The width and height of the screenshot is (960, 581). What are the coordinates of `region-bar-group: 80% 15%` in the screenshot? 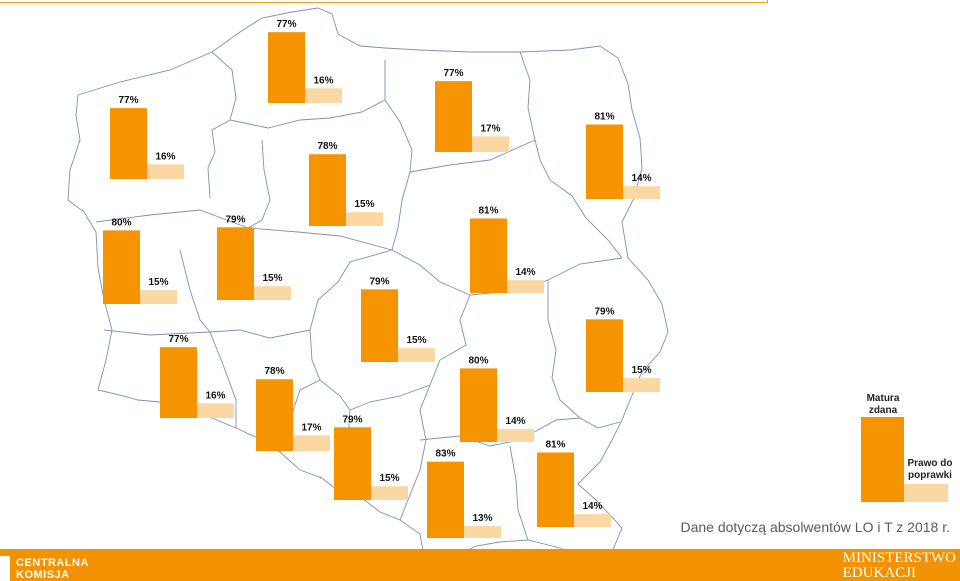 It's located at (140, 260).